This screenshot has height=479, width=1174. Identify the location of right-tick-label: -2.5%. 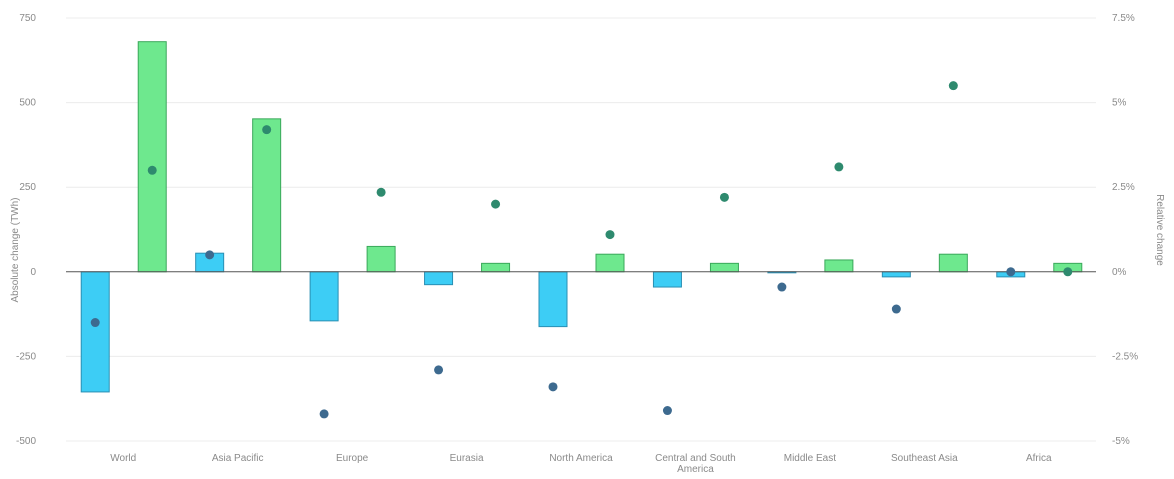
(1125, 356).